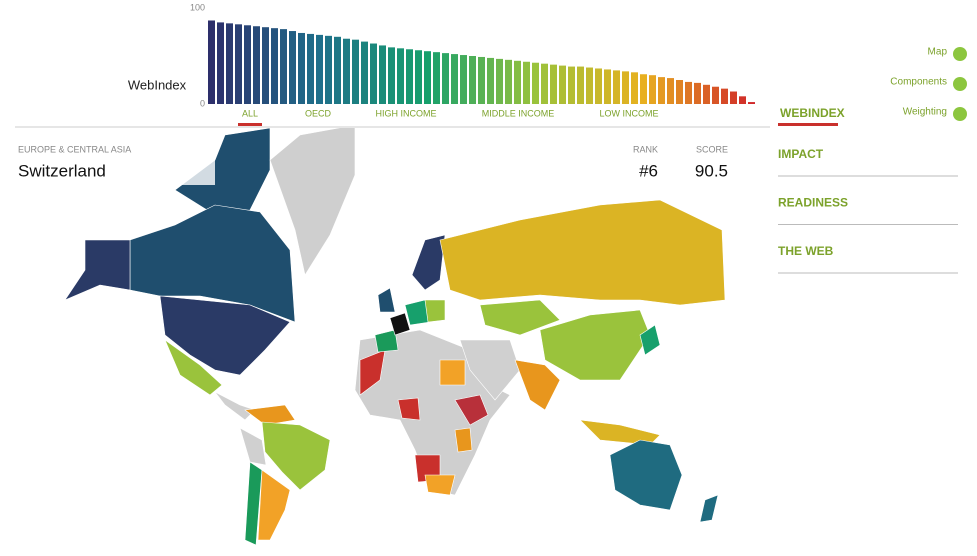 The image size is (977, 556). What do you see at coordinates (813, 203) in the screenshot?
I see `menu-item: READINESS` at bounding box center [813, 203].